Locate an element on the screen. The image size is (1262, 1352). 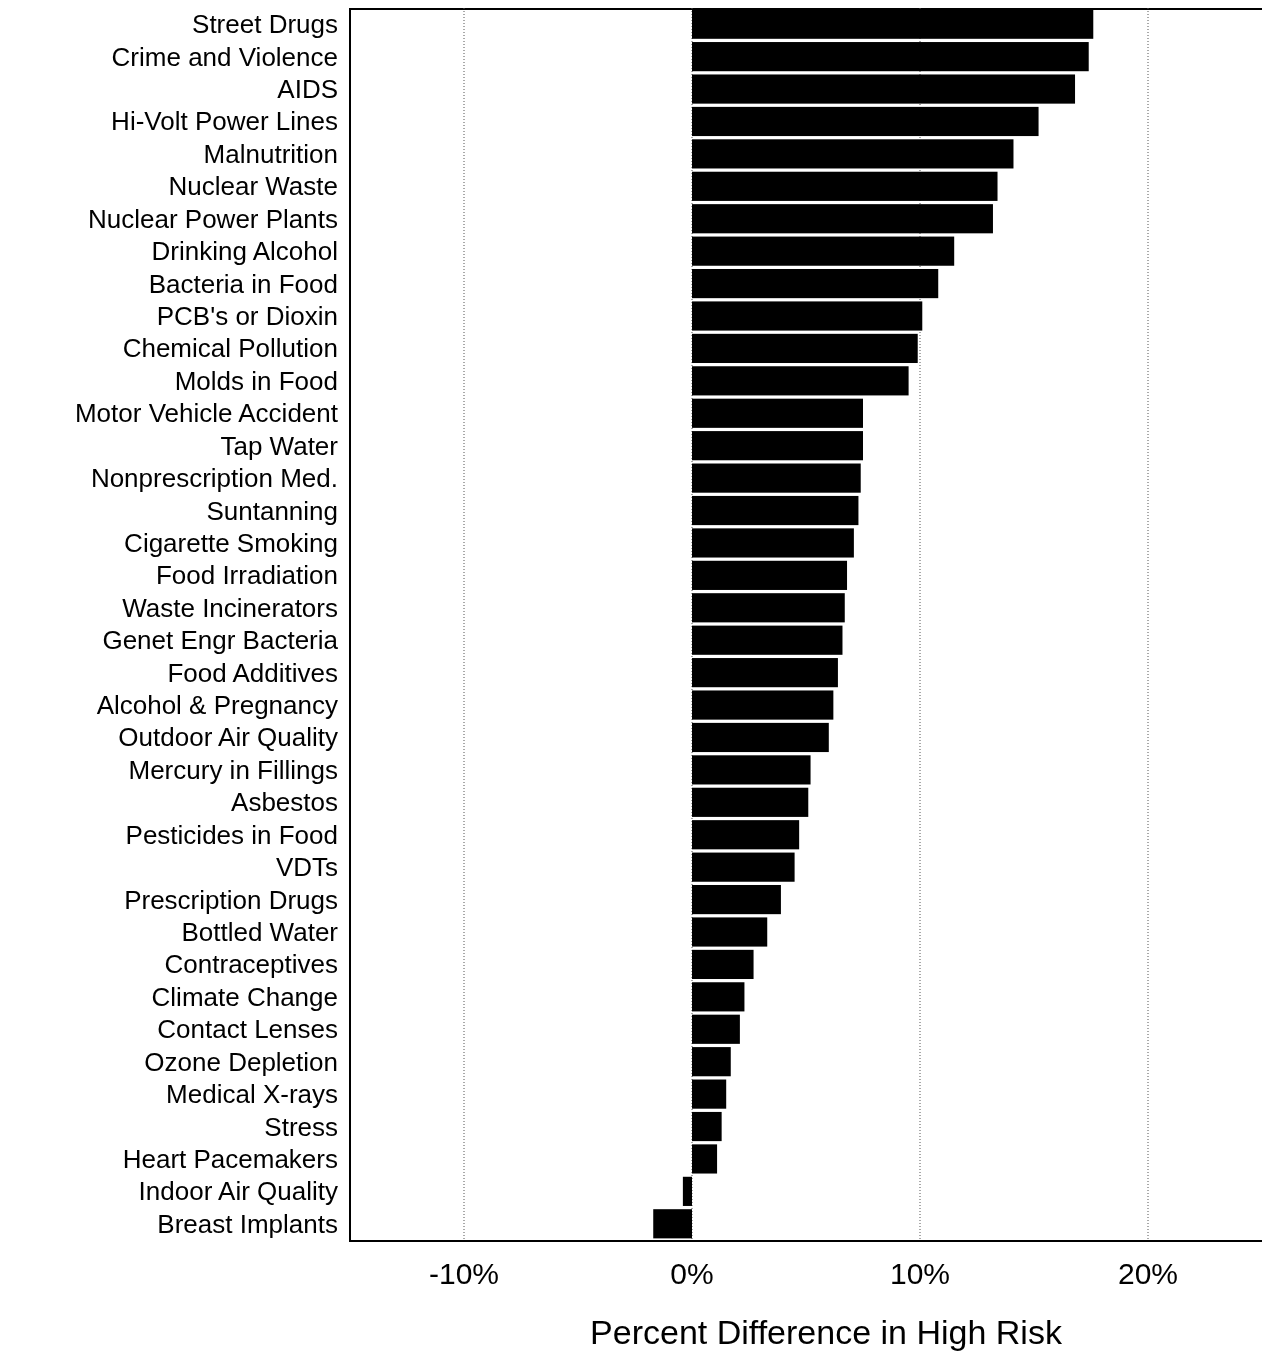
x-axis-title: Percent Difference in High Risk is located at coordinates (826, 1332).